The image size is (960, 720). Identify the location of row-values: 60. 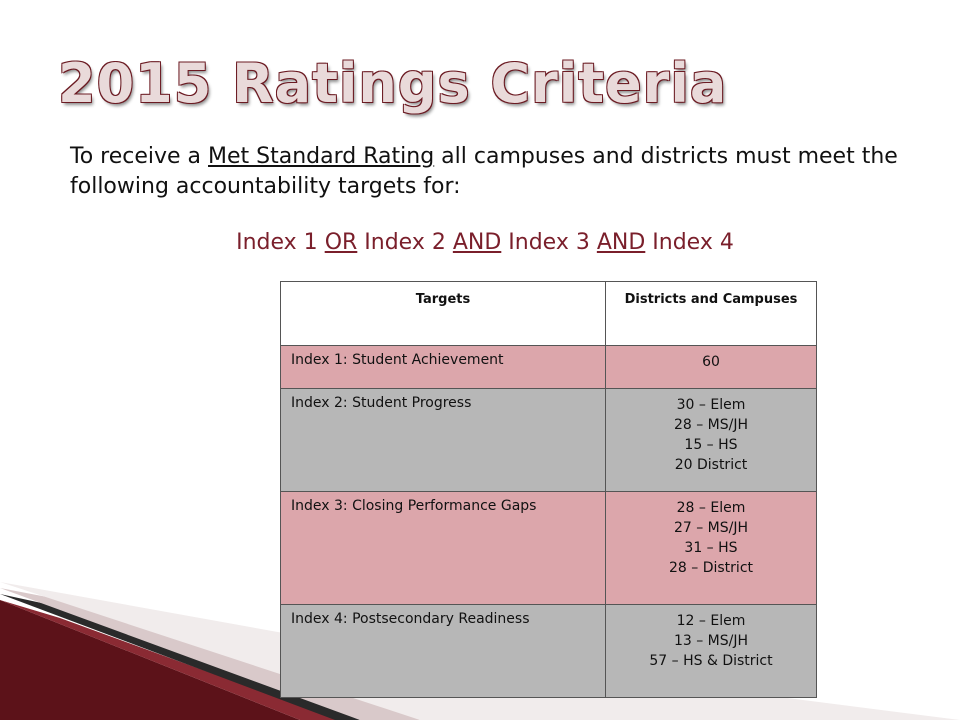
(711, 367).